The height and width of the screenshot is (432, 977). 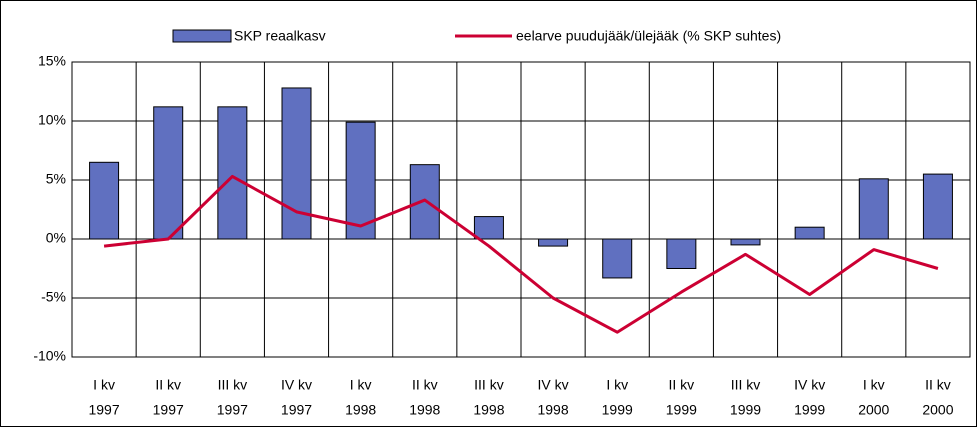 What do you see at coordinates (202, 36) in the screenshot?
I see `legend-swatch` at bounding box center [202, 36].